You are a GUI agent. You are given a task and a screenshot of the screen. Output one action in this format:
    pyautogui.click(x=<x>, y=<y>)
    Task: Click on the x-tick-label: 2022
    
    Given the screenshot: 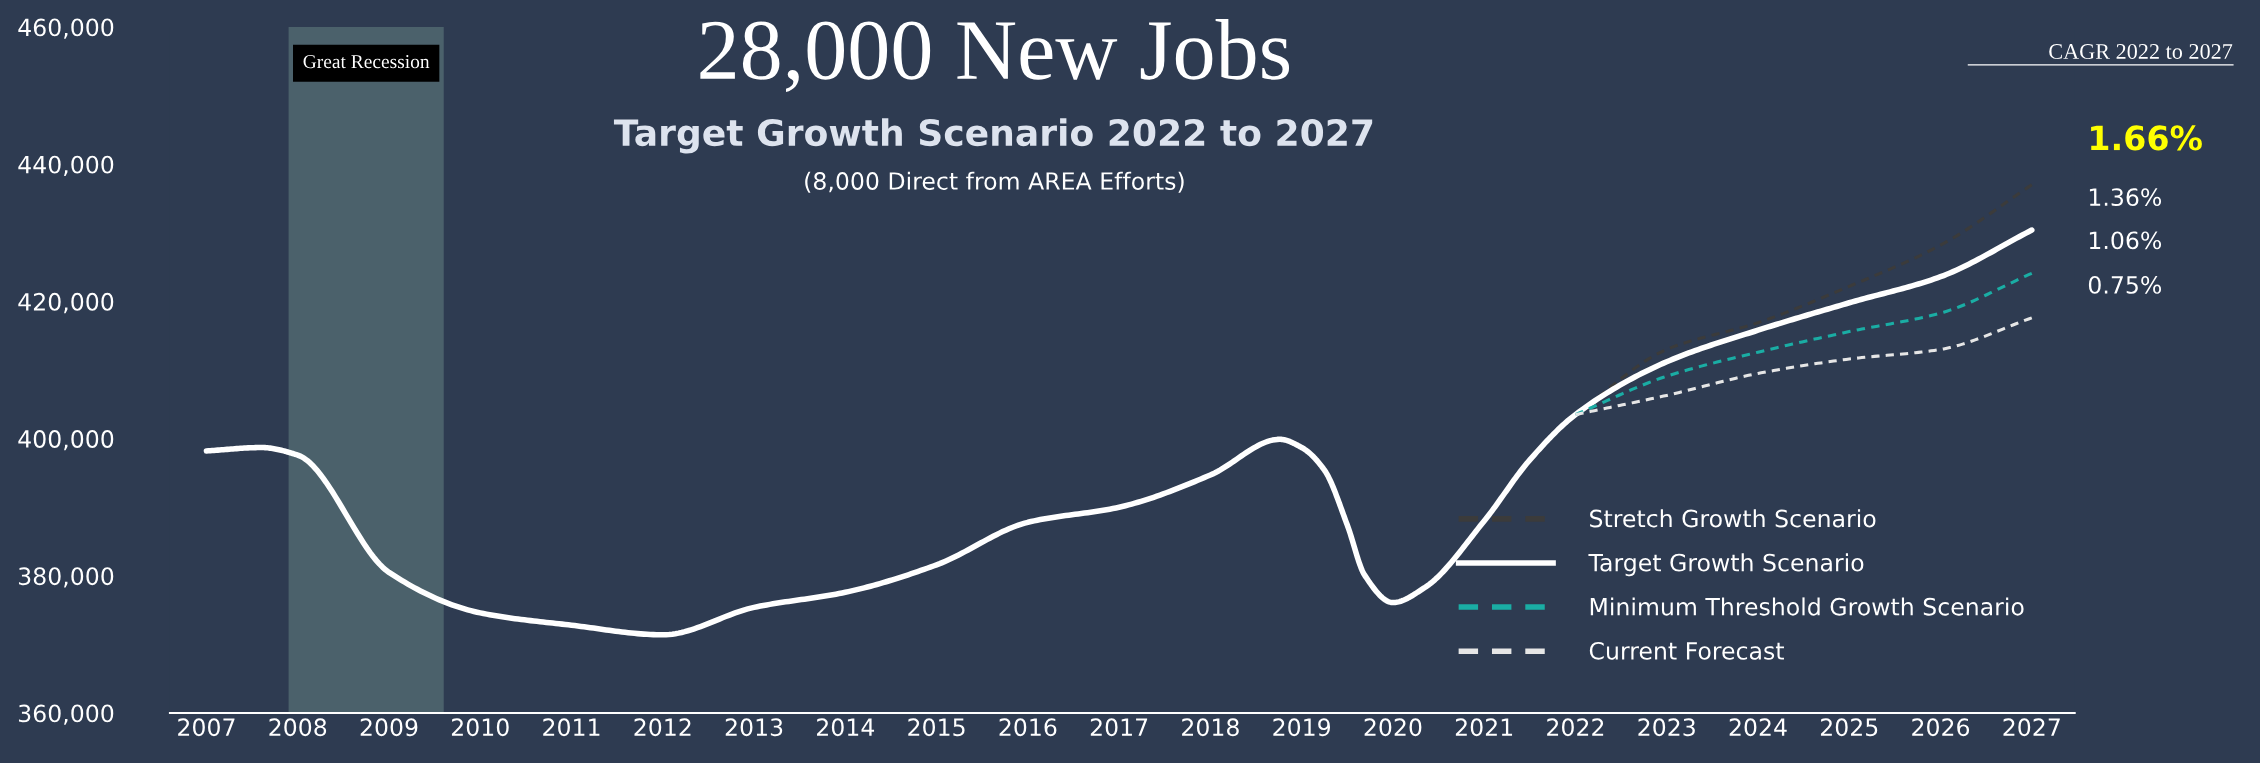 What is the action you would take?
    pyautogui.click(x=1575, y=727)
    